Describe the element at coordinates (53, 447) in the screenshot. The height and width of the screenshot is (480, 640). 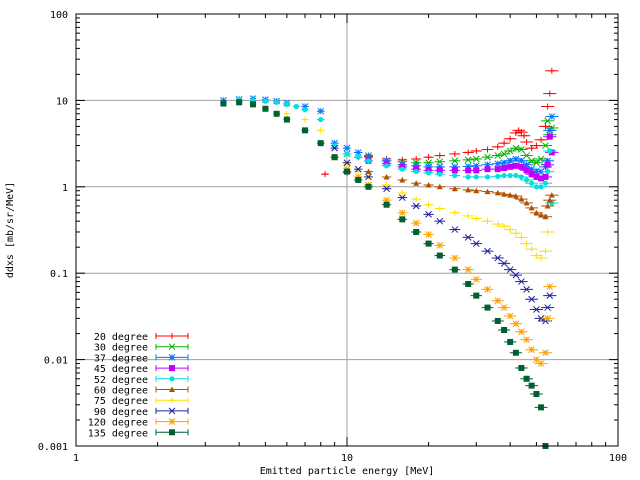
I see `y-tick-label: 0.001` at that location.